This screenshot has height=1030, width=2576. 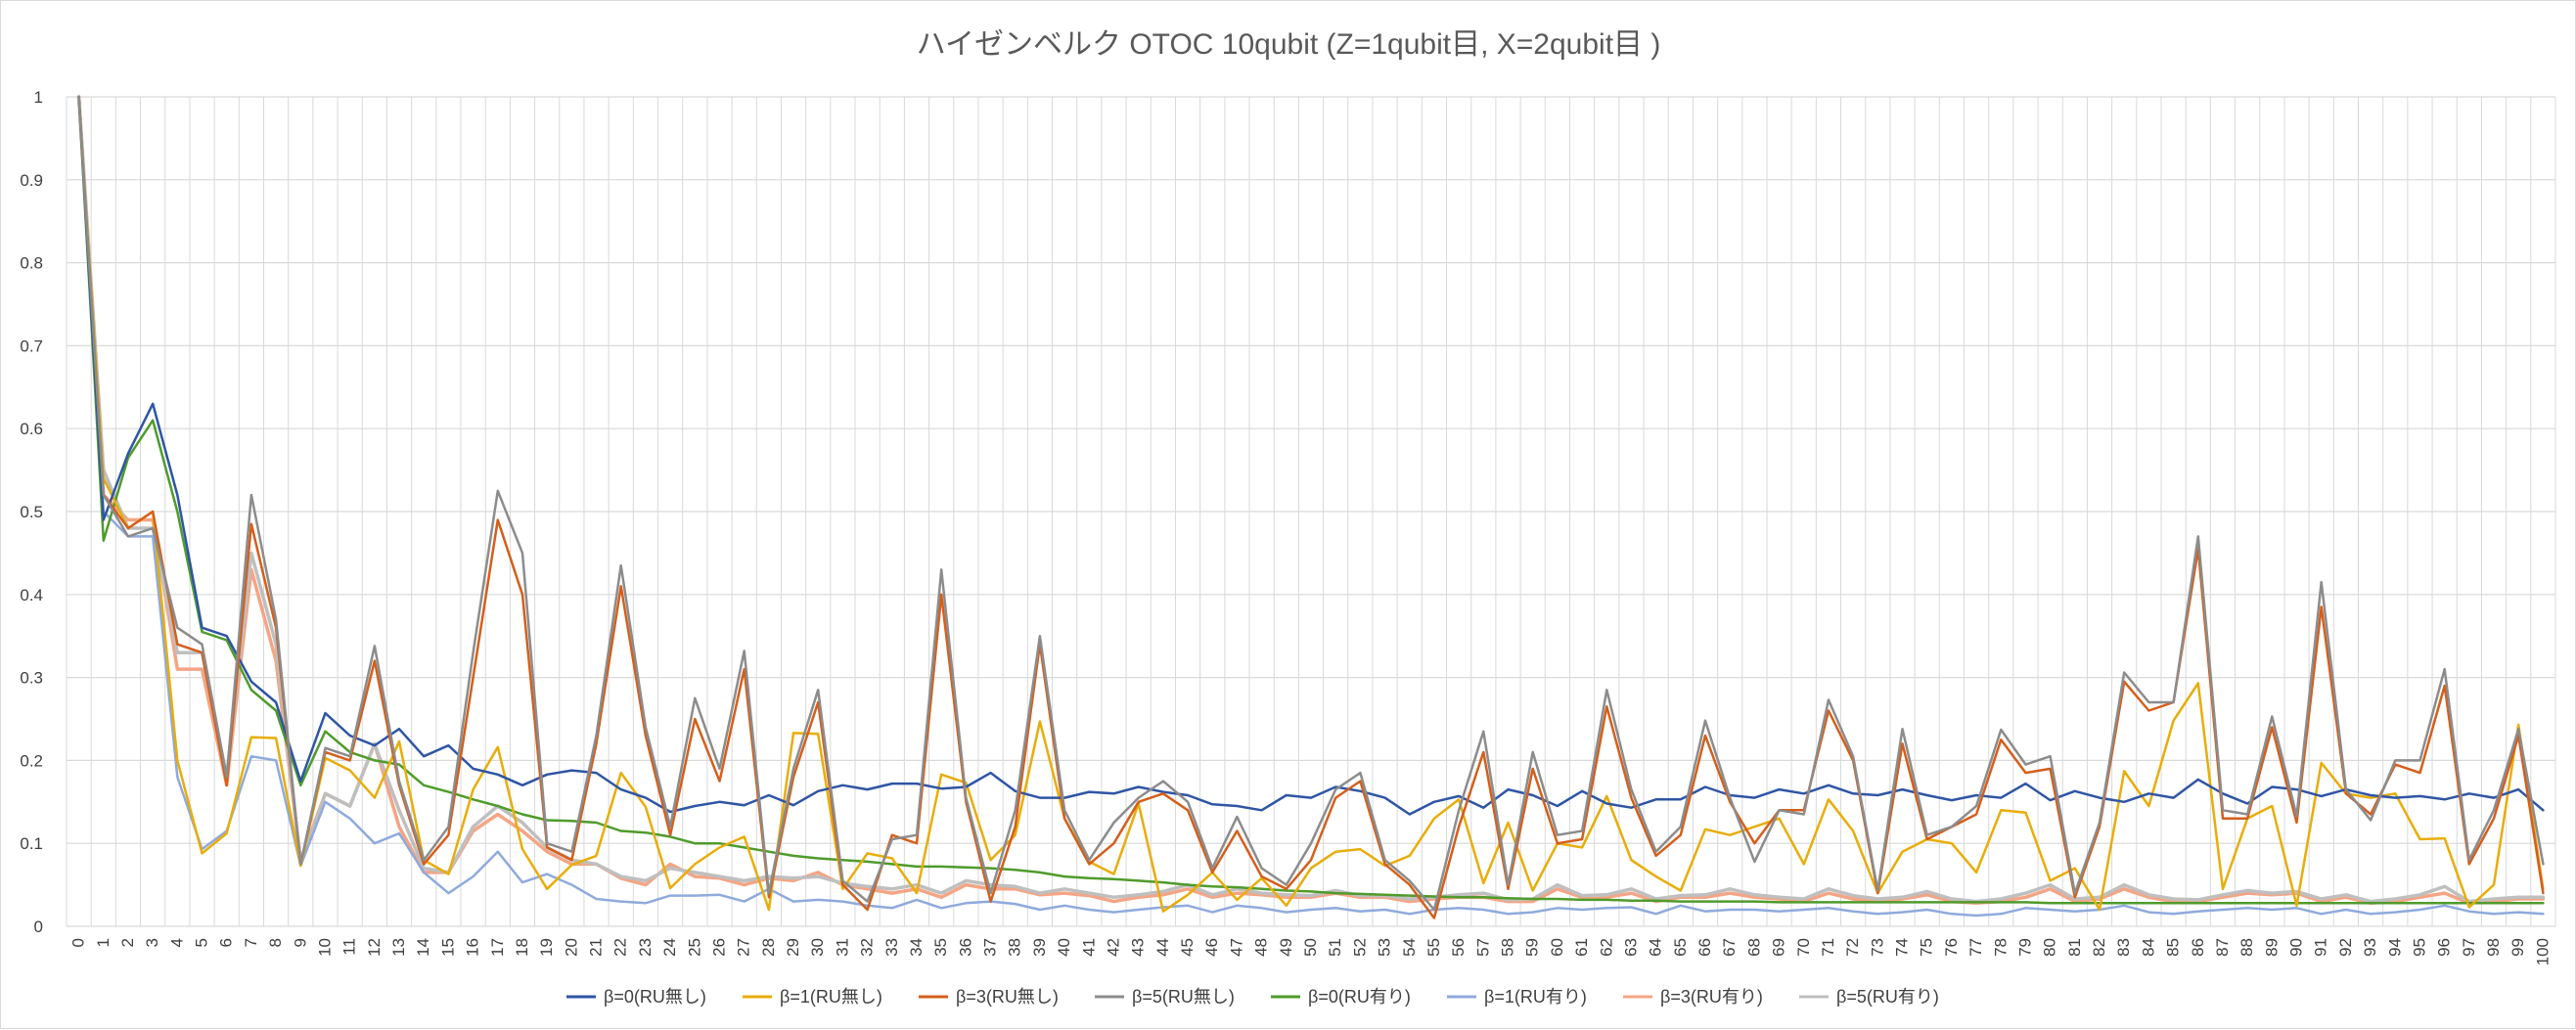 I want to click on x-tick-label: 78, so click(x=2000, y=947).